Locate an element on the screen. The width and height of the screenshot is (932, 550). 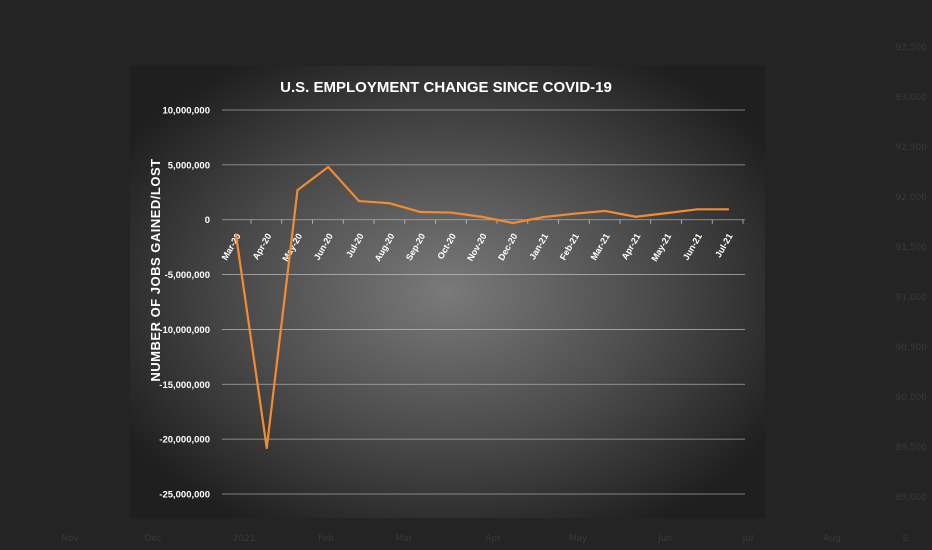
background-x-tick: Jul is located at coordinates (748, 539).